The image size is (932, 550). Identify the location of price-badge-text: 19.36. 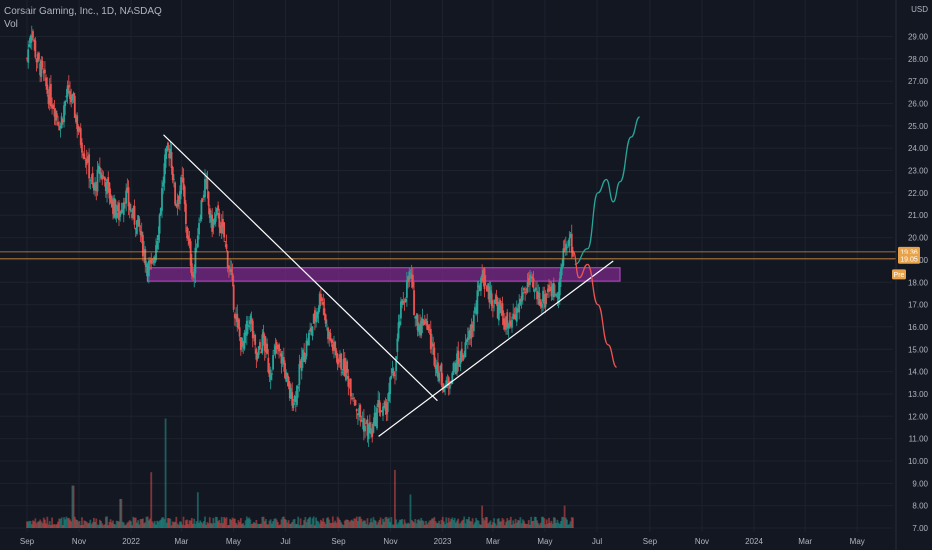
(909, 252).